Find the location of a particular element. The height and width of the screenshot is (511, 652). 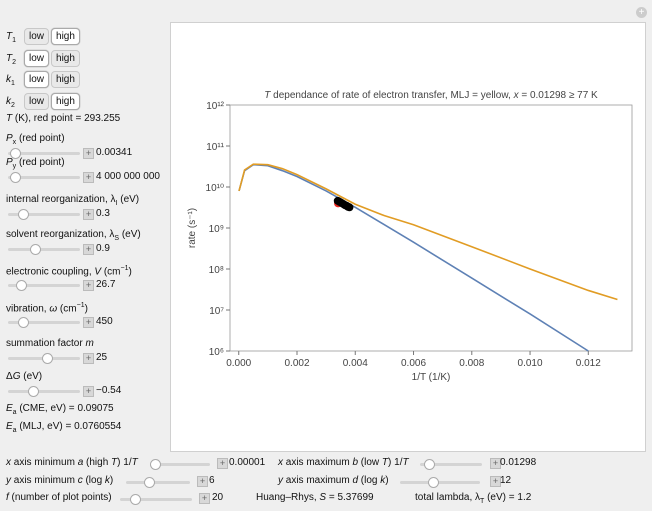

control-label: x axis minimum a (high T) 1/T is located at coordinates (72, 462).